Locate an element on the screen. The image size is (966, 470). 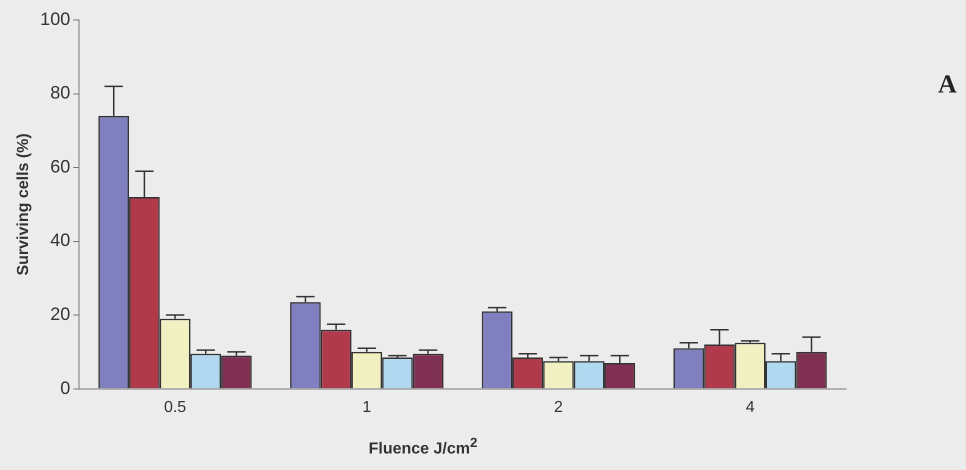
y-tick-label: 40 is located at coordinates (60, 240).